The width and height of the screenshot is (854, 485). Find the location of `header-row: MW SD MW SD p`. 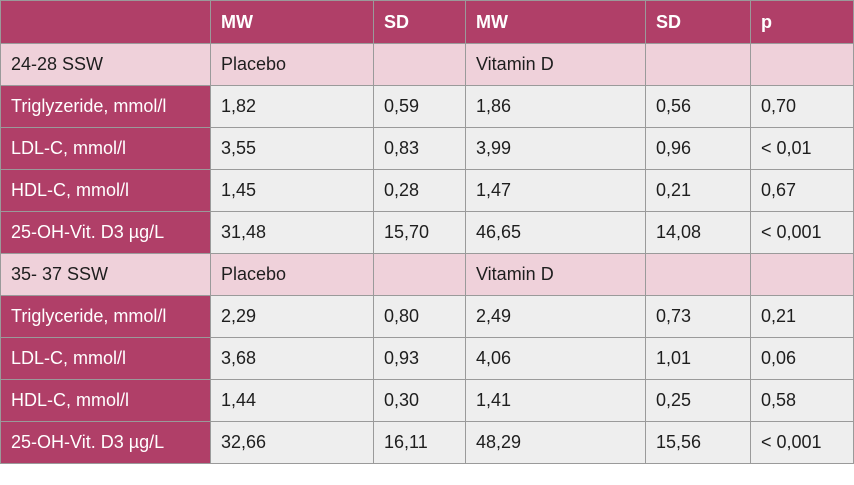

header-row: MW SD MW SD p is located at coordinates (427, 22).